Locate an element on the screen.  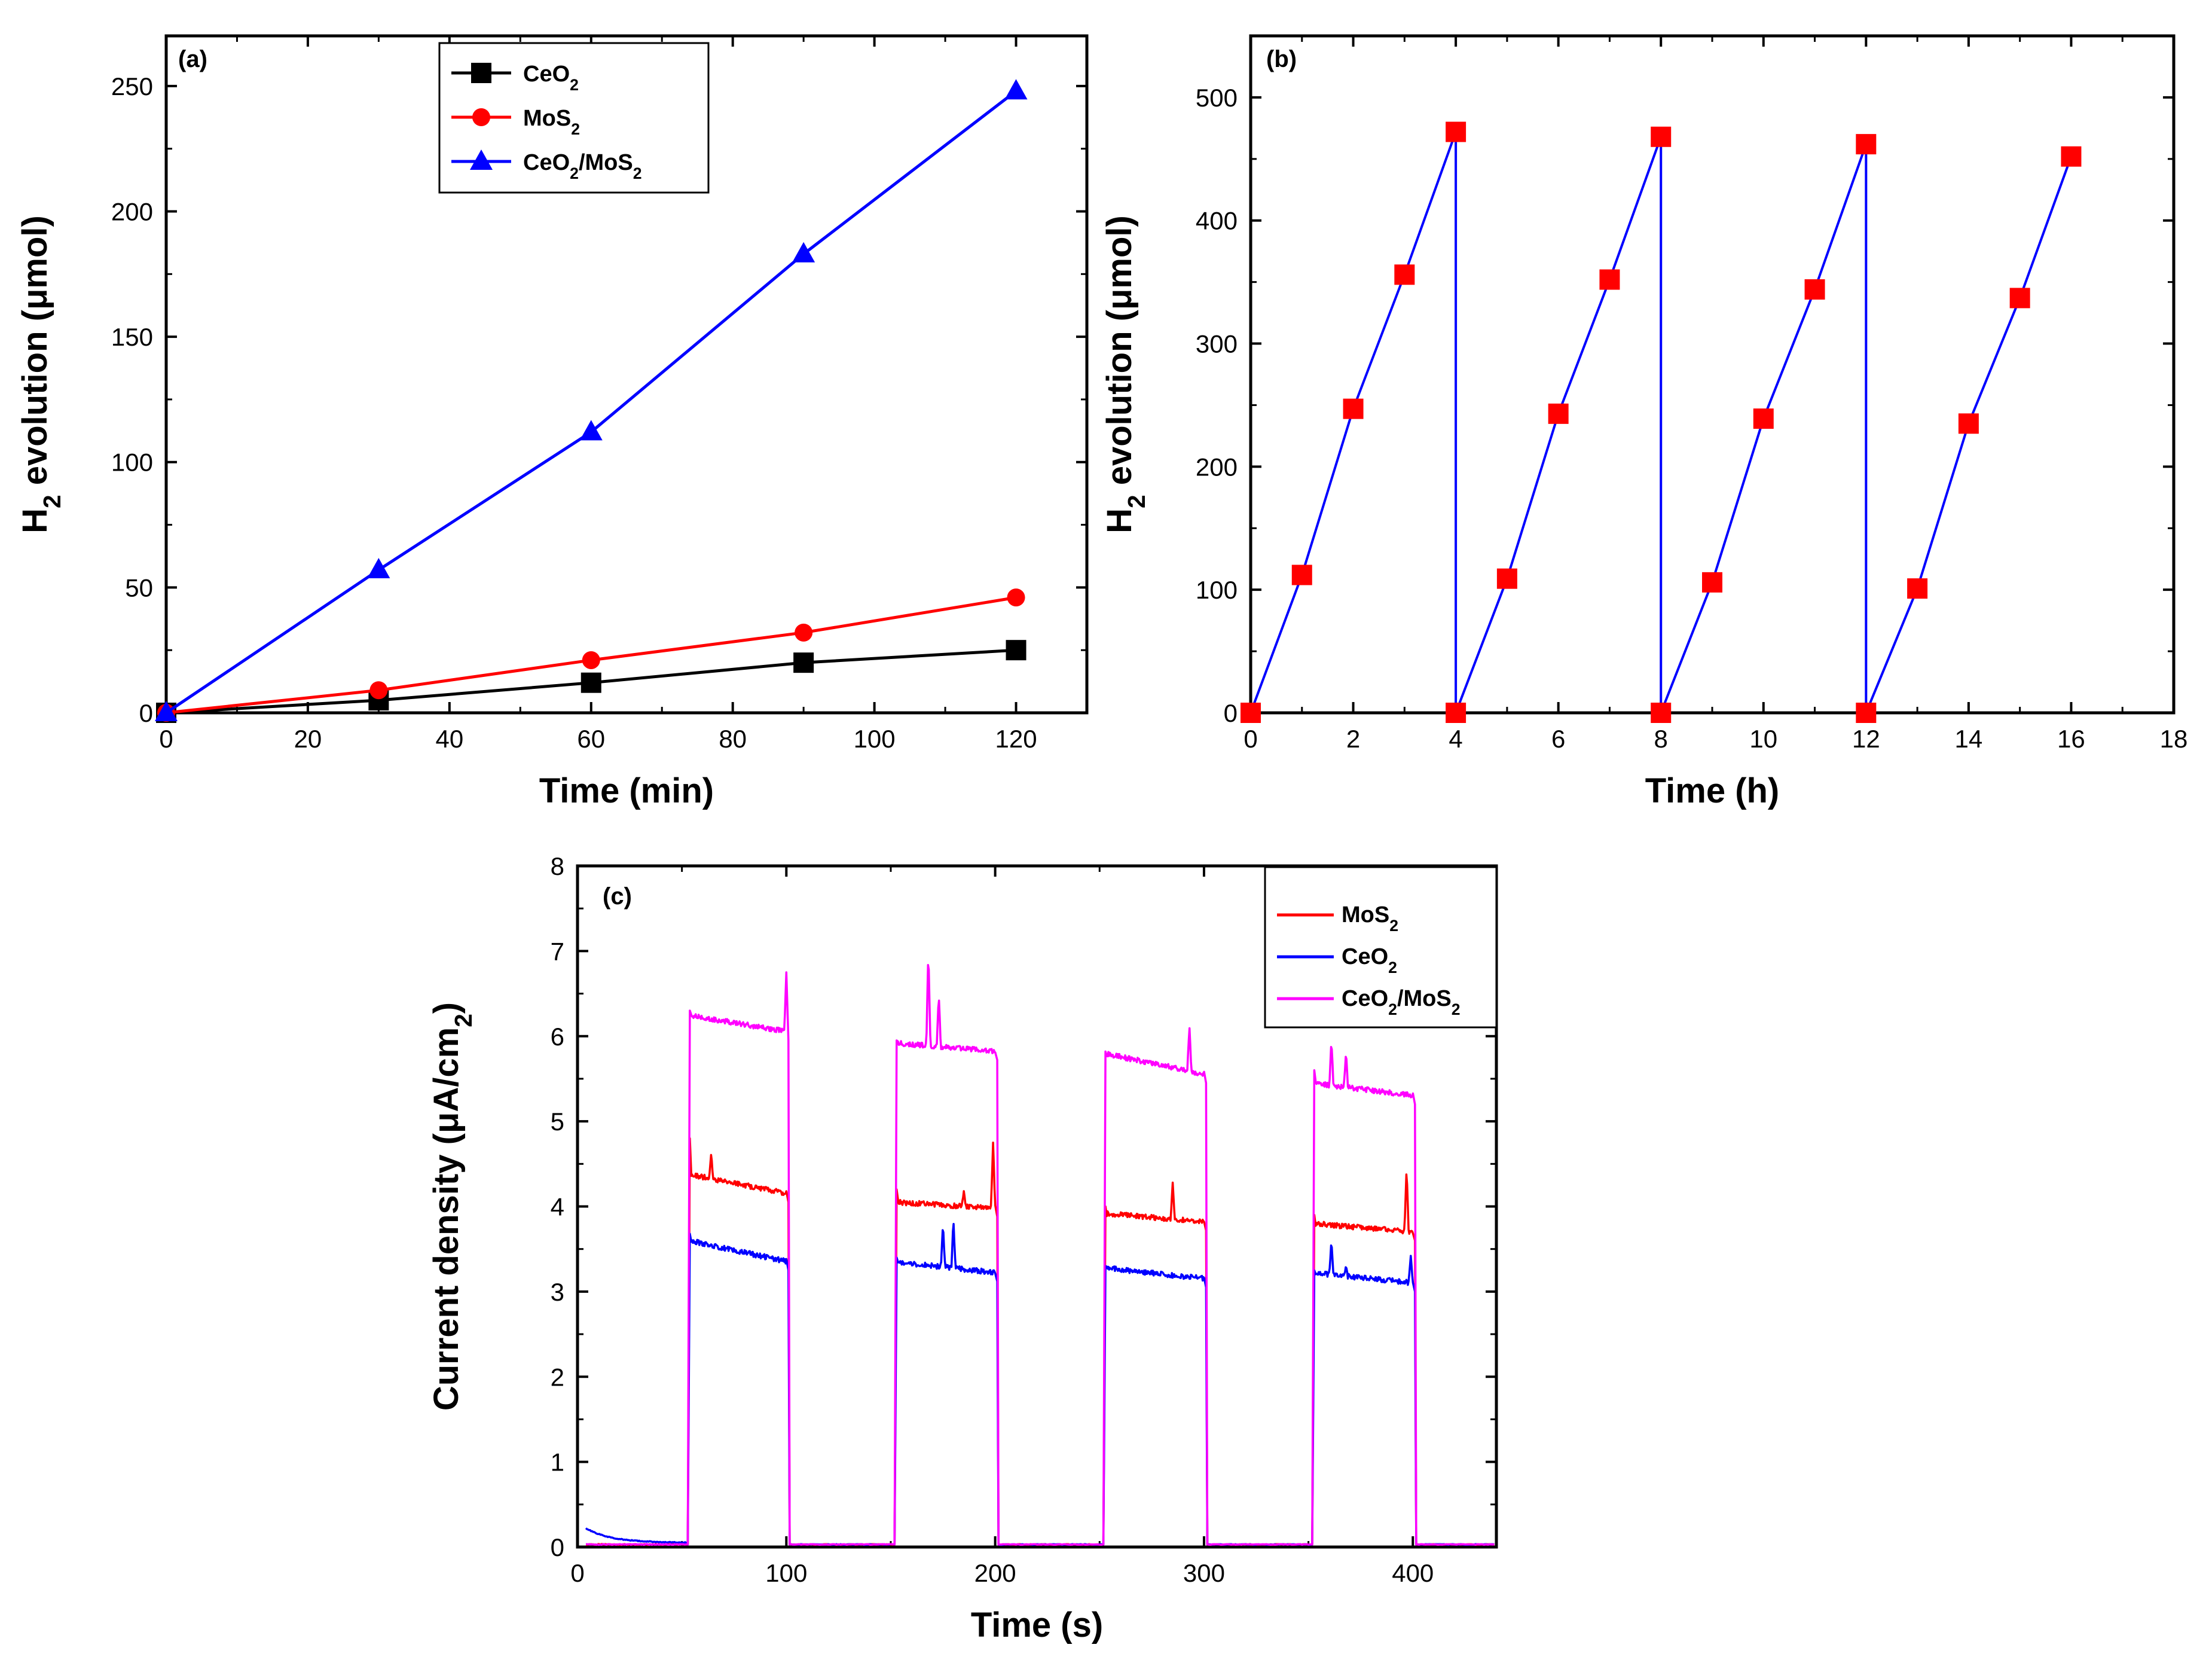
text-run: ) is located at coordinates (446, 1008).